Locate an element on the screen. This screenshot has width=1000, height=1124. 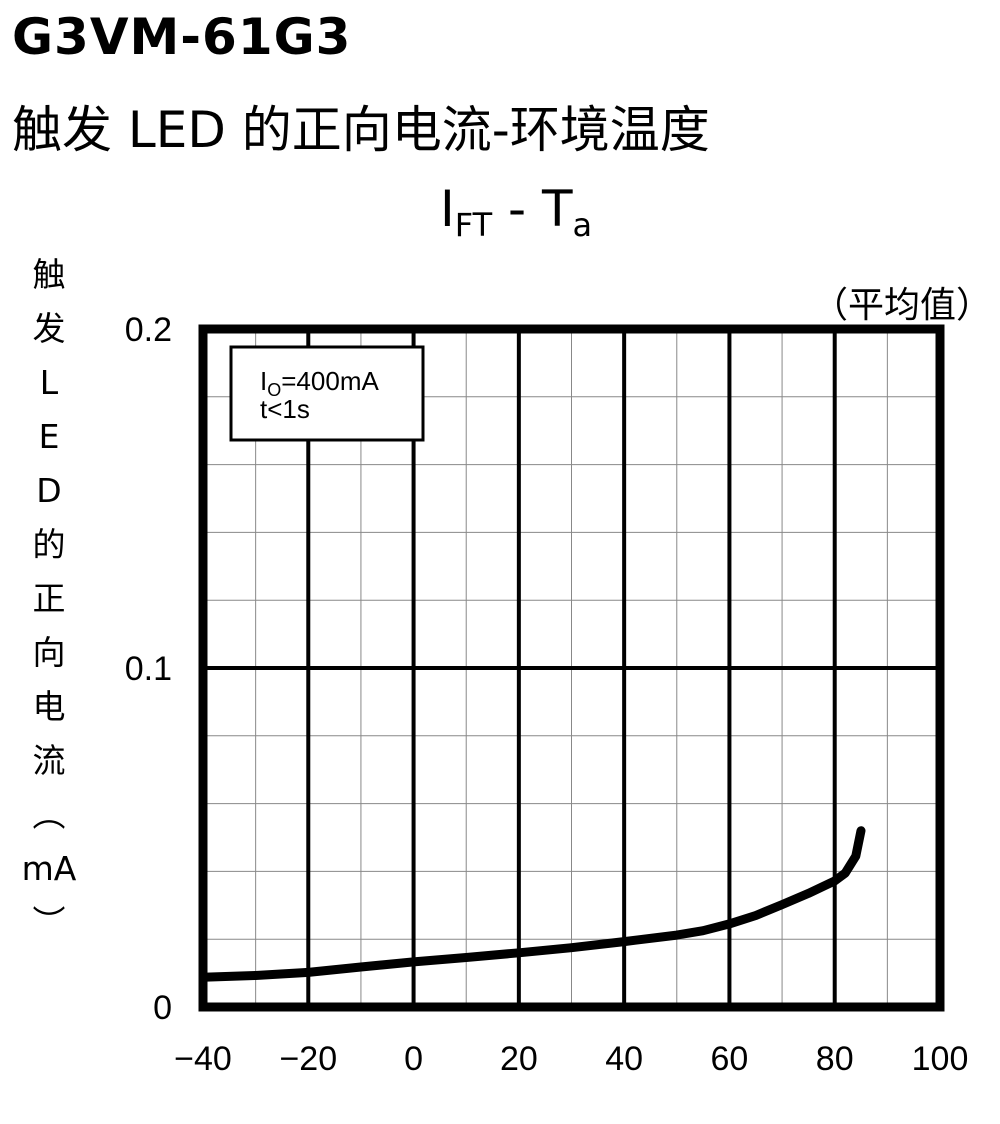
condition-box is located at coordinates (327, 393).